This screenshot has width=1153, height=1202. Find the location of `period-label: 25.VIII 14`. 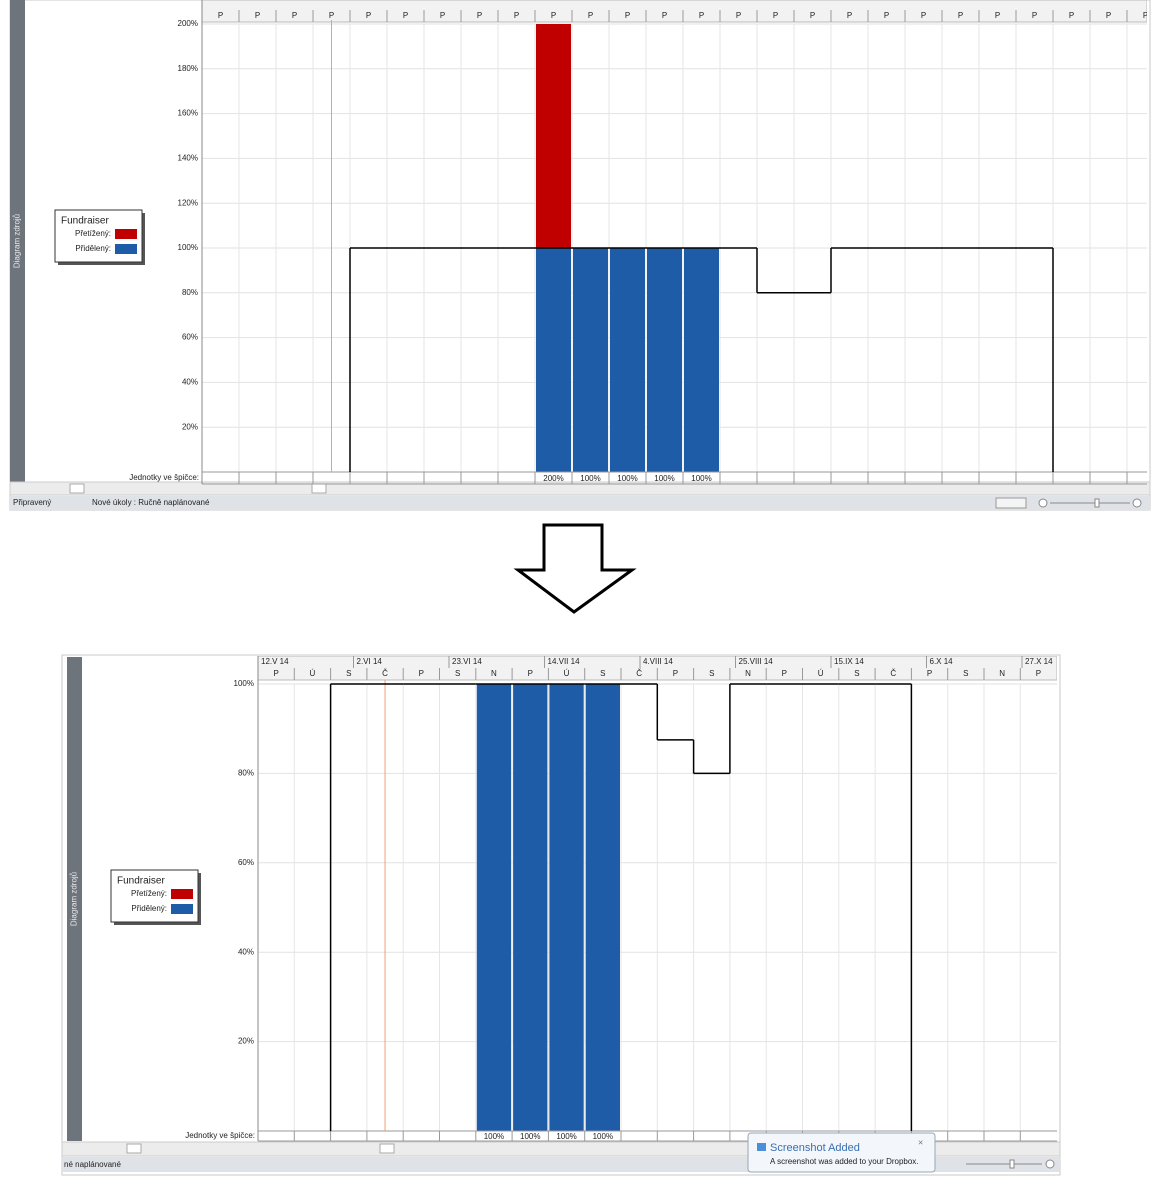

period-label: 25.VIII 14 is located at coordinates (756, 661).